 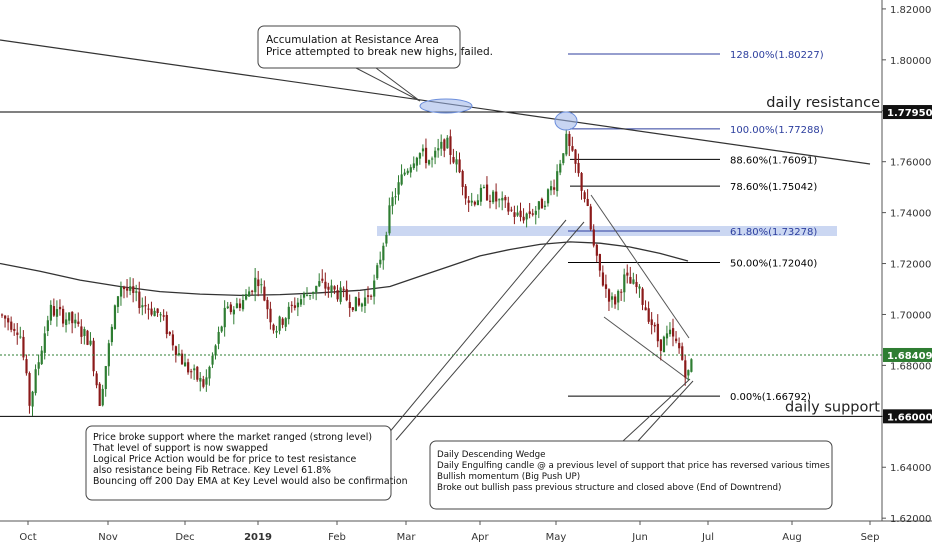 I want to click on daily-support-badge-value: 1.66000, so click(x=909, y=417).